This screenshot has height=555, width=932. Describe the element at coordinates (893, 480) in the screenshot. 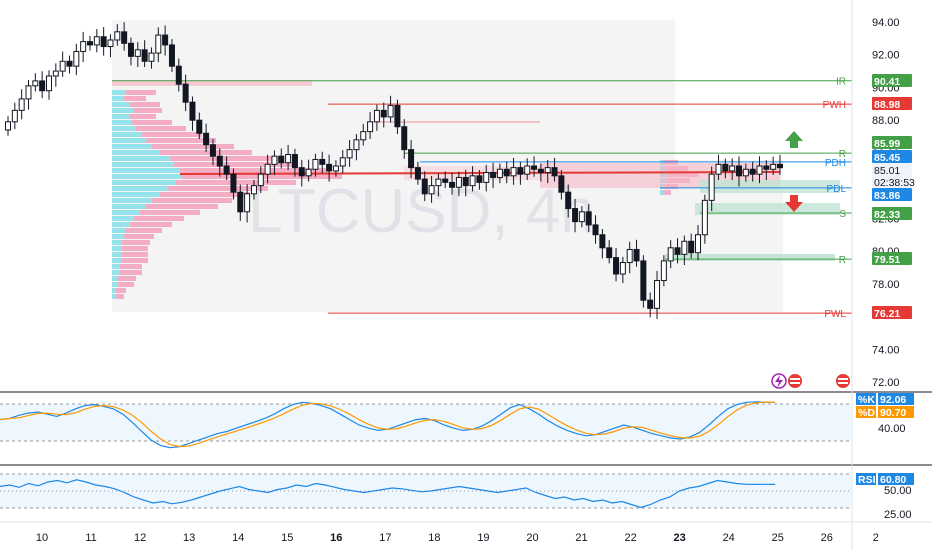

I see `rsi-value: 60.80` at that location.